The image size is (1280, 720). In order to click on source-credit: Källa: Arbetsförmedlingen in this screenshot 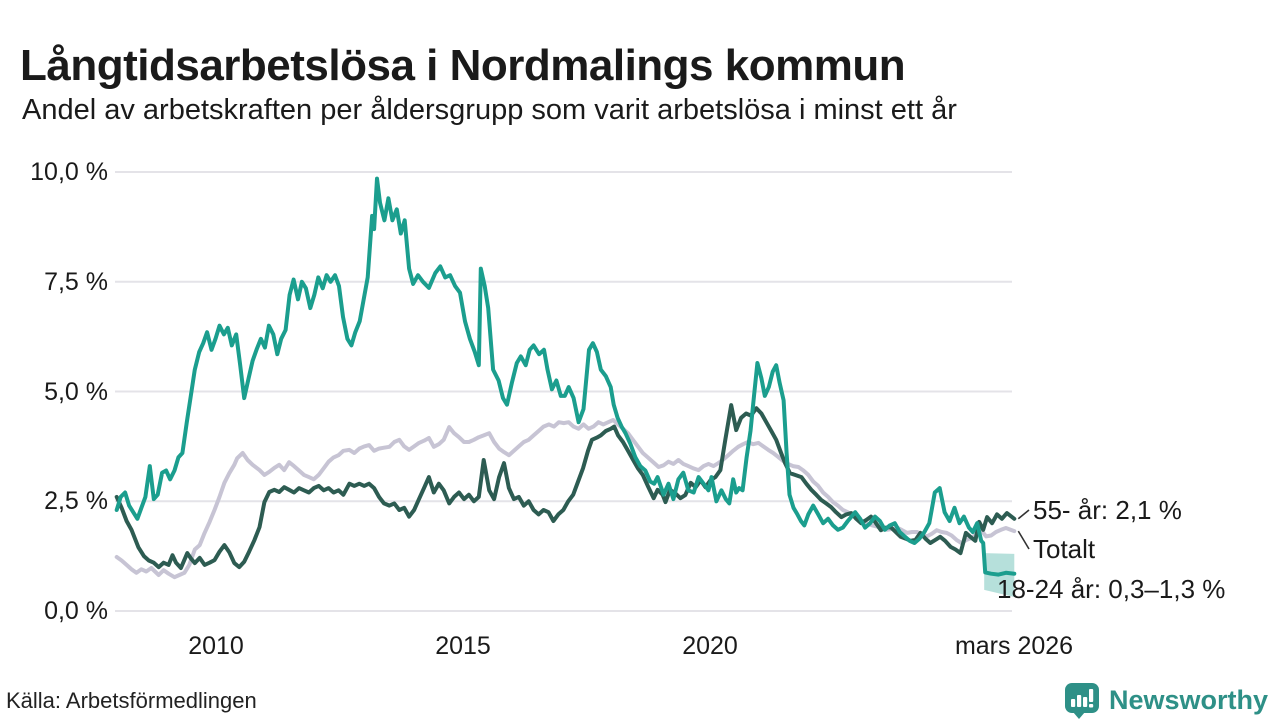, I will do `click(131, 700)`.